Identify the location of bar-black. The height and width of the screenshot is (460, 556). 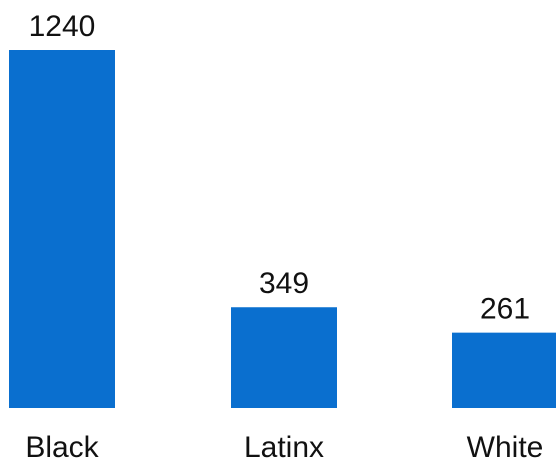
(62, 229).